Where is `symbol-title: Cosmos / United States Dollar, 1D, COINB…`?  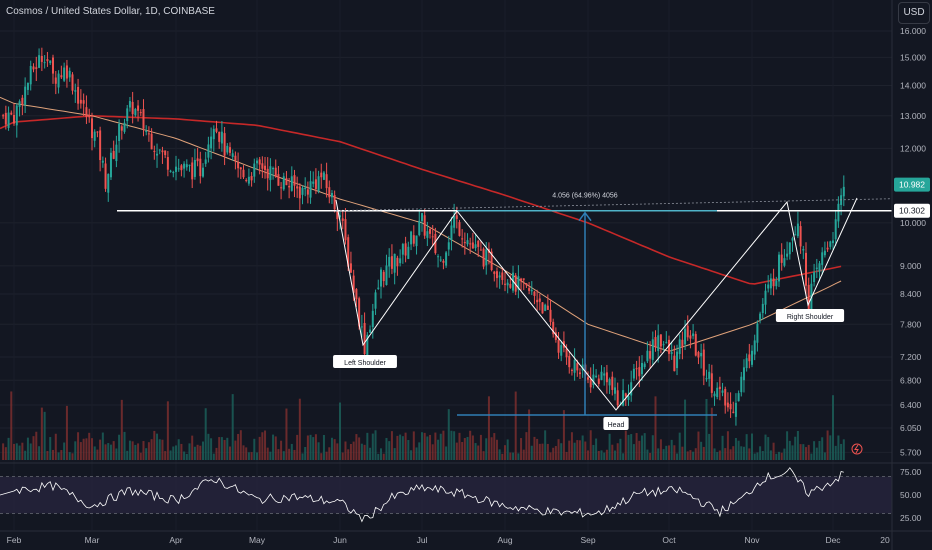 symbol-title: Cosmos / United States Dollar, 1D, COINB… is located at coordinates (110, 11).